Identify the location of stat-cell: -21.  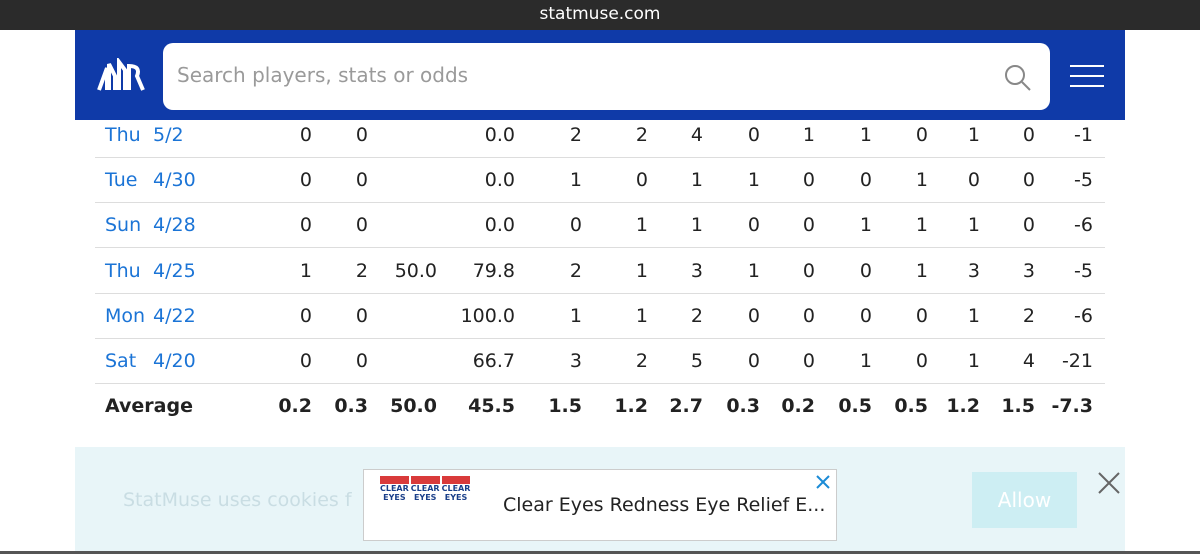
(1077, 361).